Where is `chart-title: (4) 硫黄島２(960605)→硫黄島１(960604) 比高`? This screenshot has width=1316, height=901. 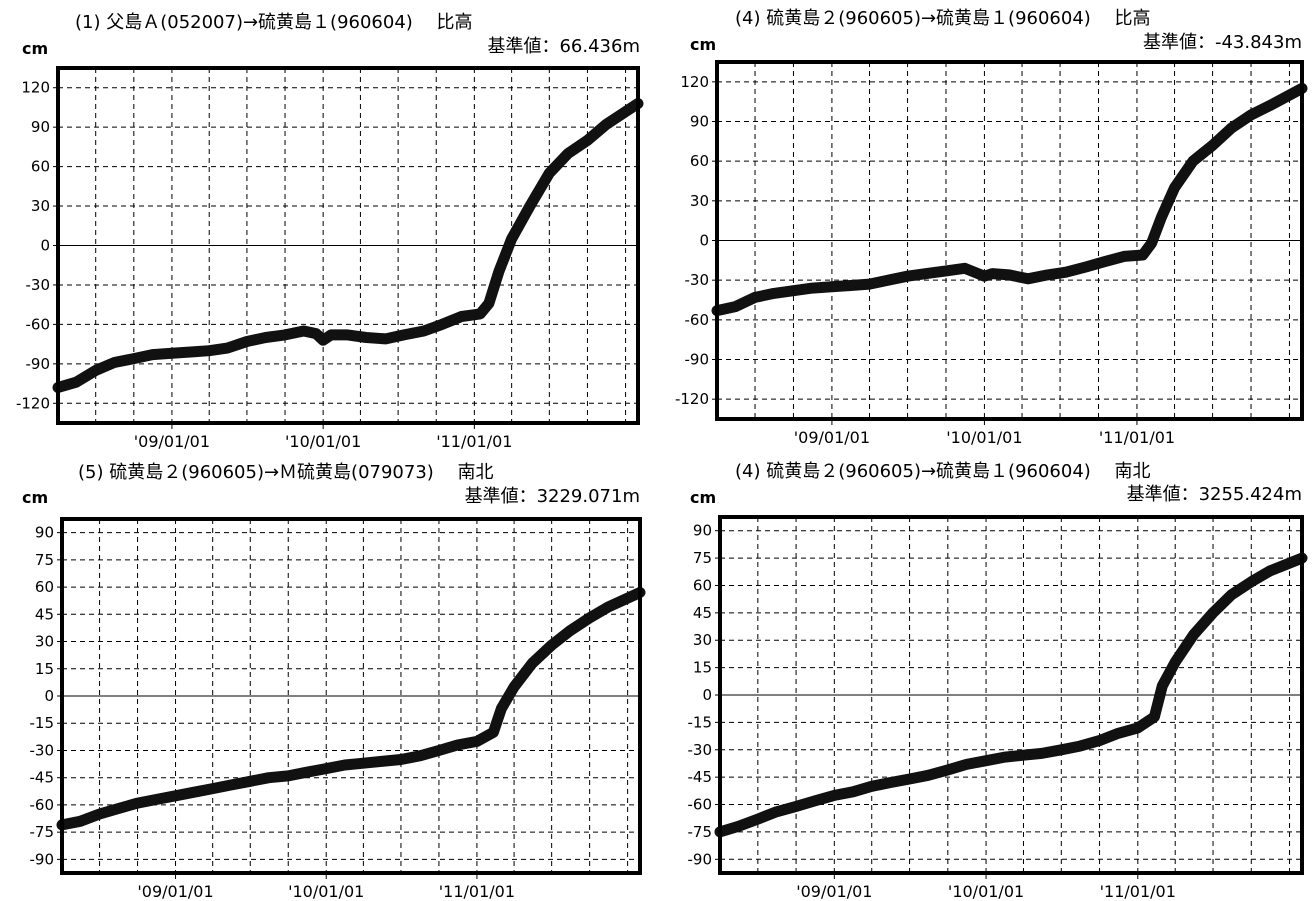
chart-title: (4) 硫黄島２(960605)→硫黄島１(960604) 比高 is located at coordinates (943, 18).